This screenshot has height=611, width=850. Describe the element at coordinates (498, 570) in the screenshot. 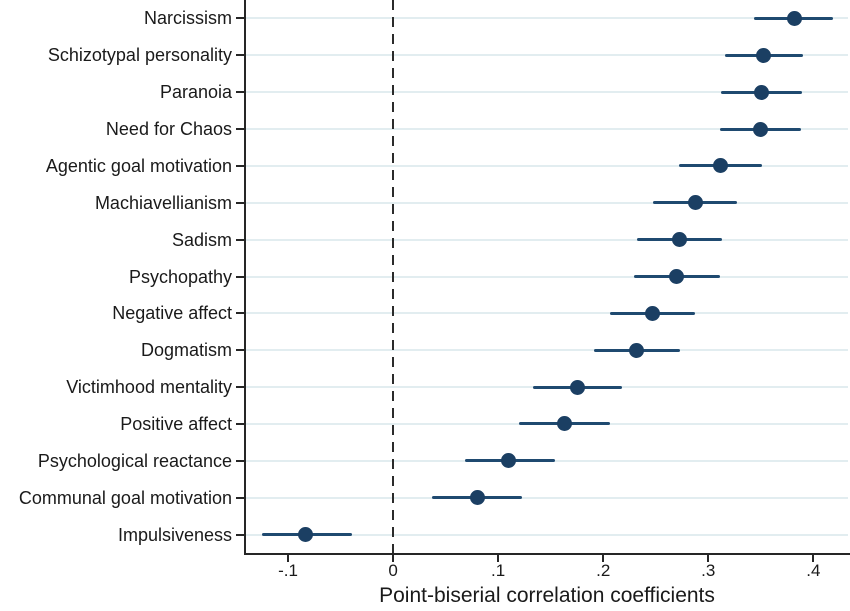

I see `x-axis-tick-label: .1` at that location.